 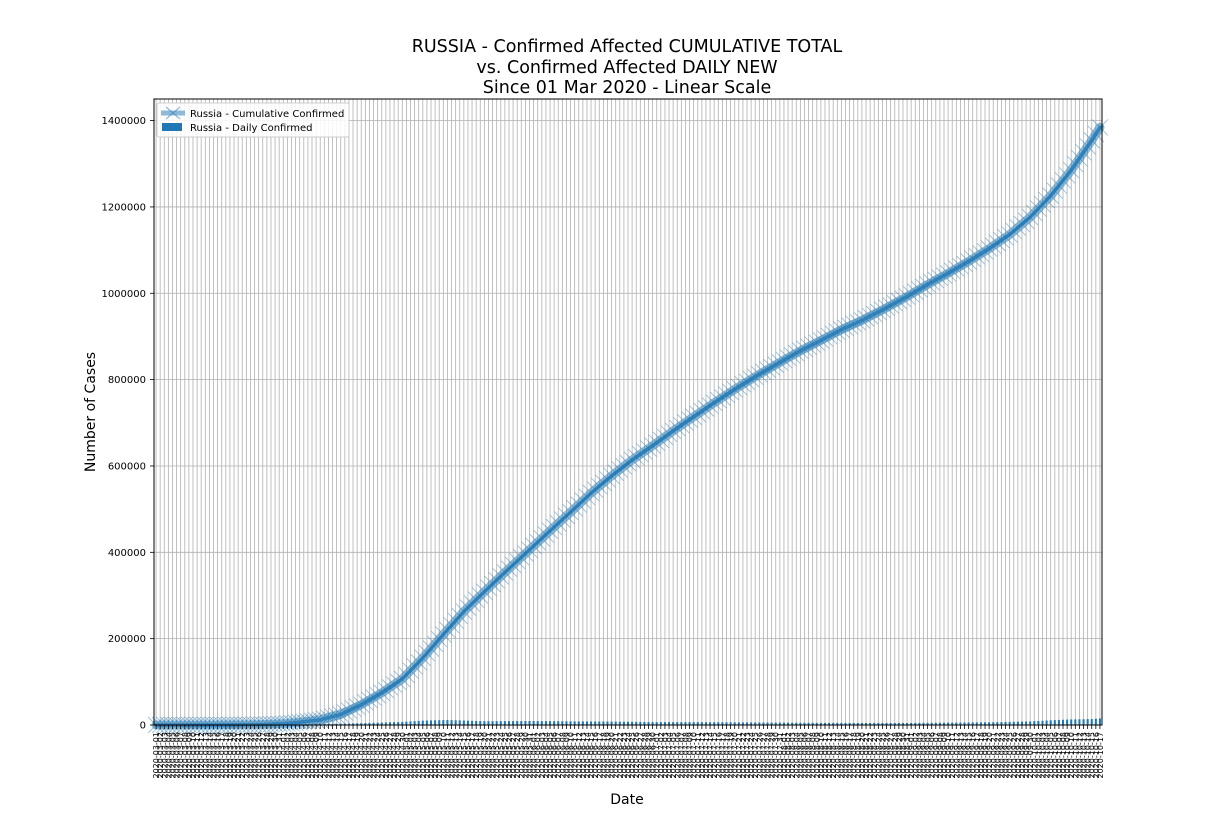 What do you see at coordinates (251, 128) in the screenshot?
I see `legend-label-daily: Russia - Daily Confirmed` at bounding box center [251, 128].